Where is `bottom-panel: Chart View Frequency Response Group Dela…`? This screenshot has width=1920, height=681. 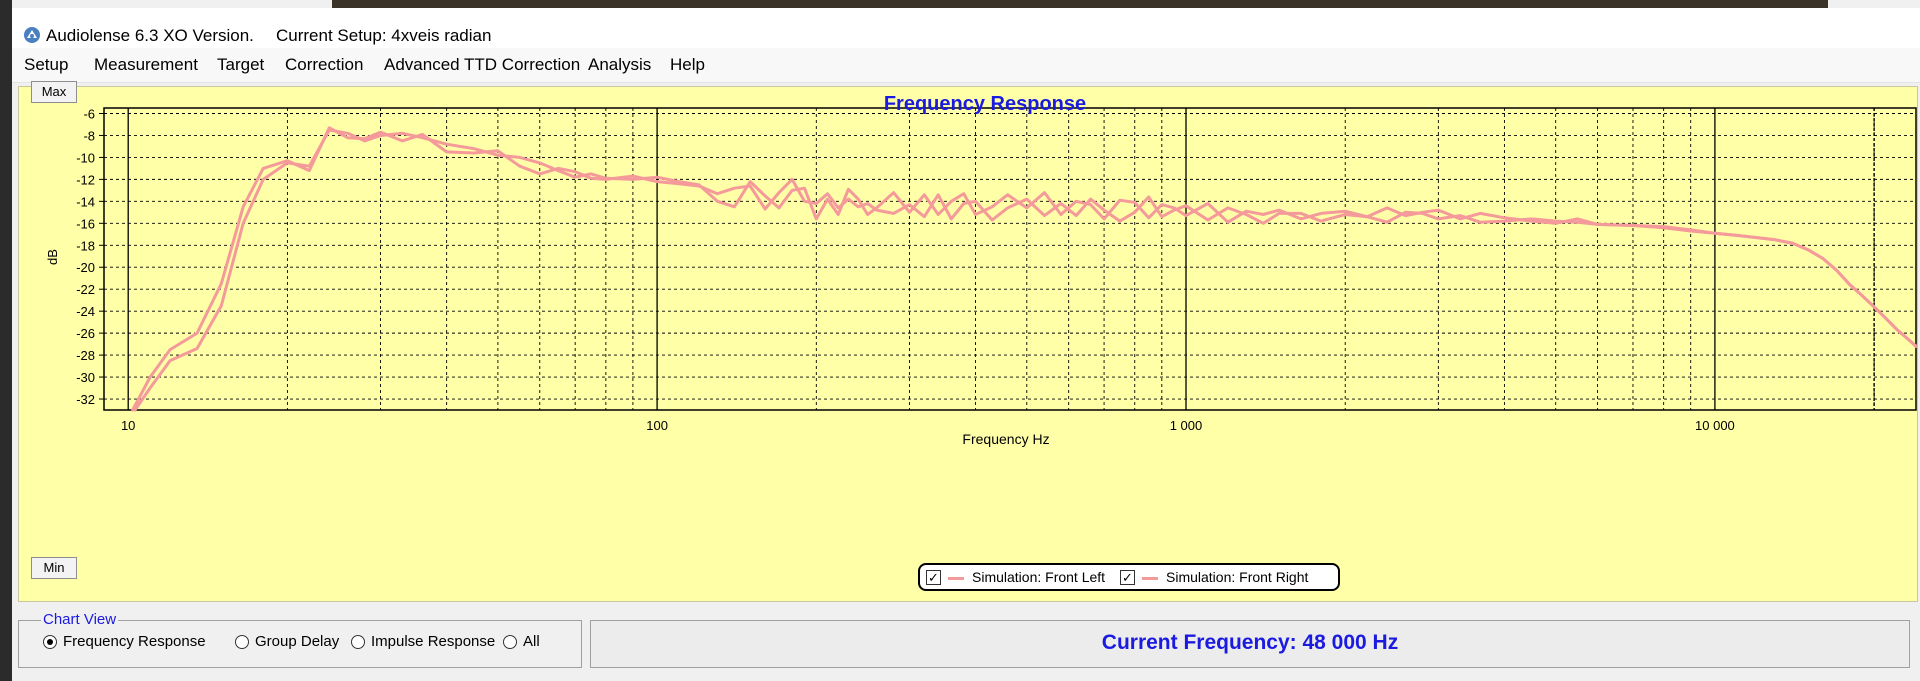 bottom-panel: Chart View Frequency Response Group Dela… is located at coordinates (966, 641).